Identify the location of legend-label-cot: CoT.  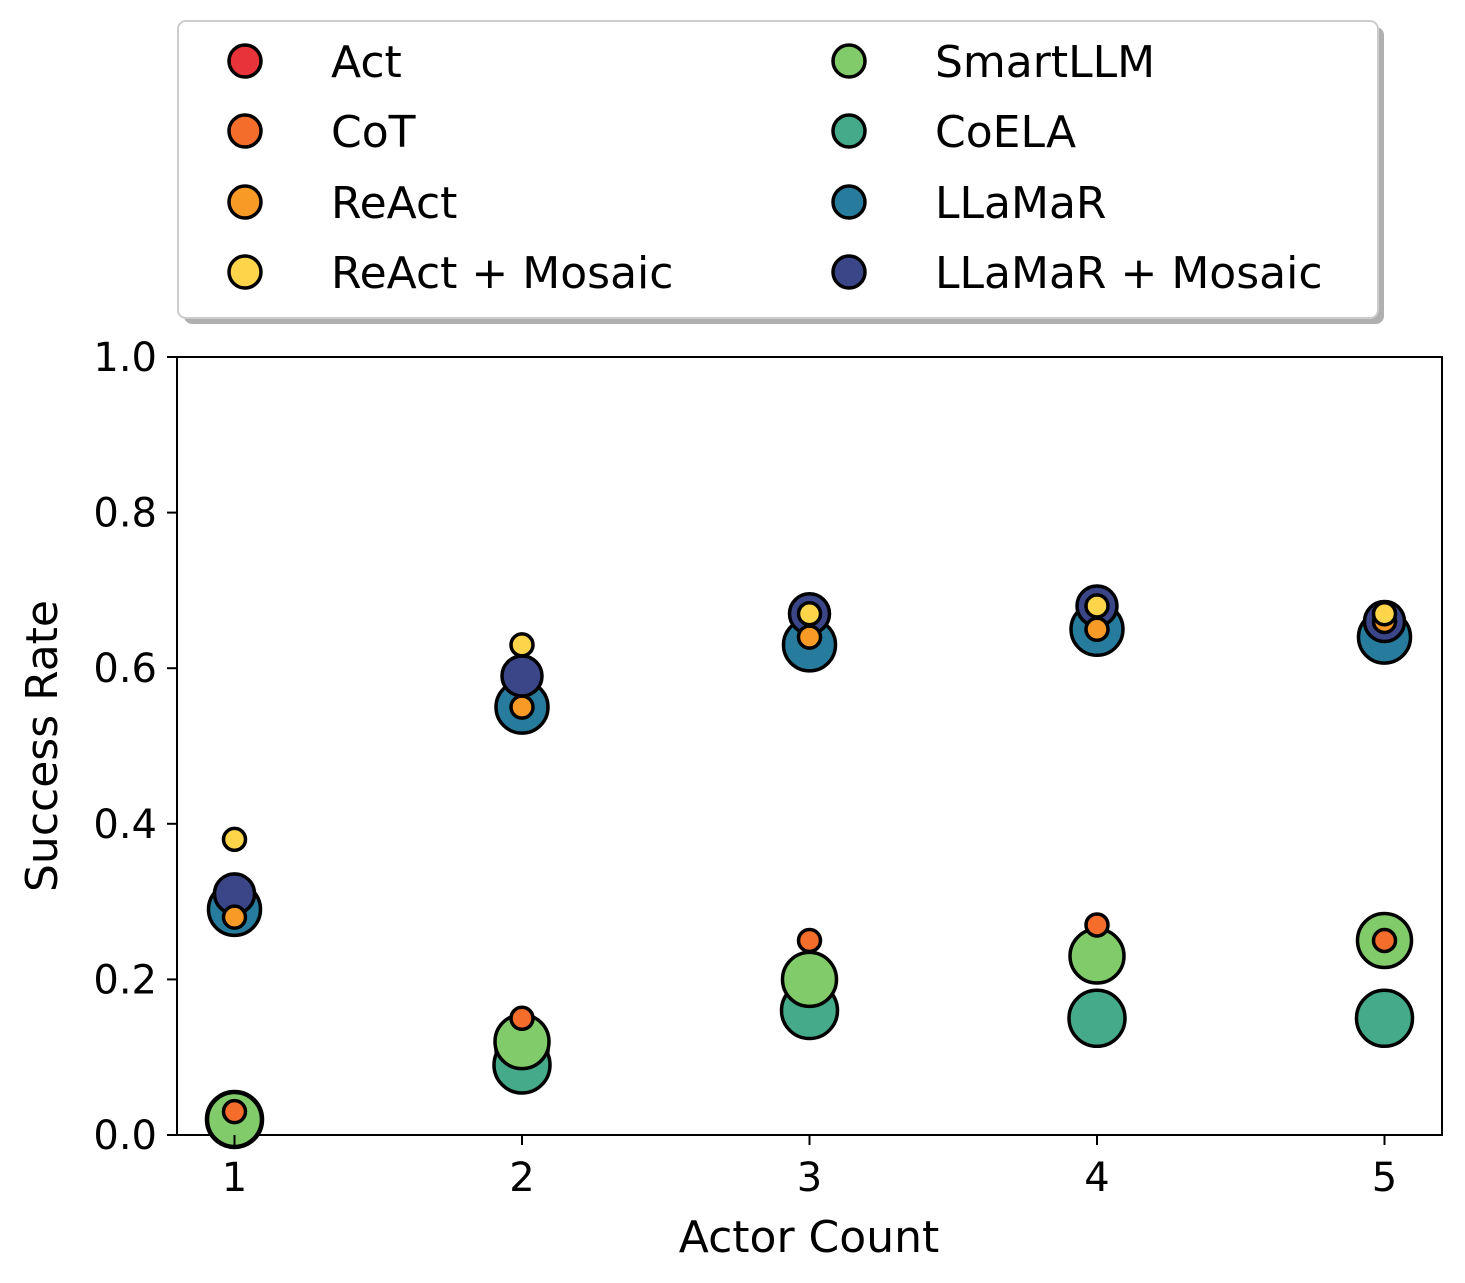
(373, 132).